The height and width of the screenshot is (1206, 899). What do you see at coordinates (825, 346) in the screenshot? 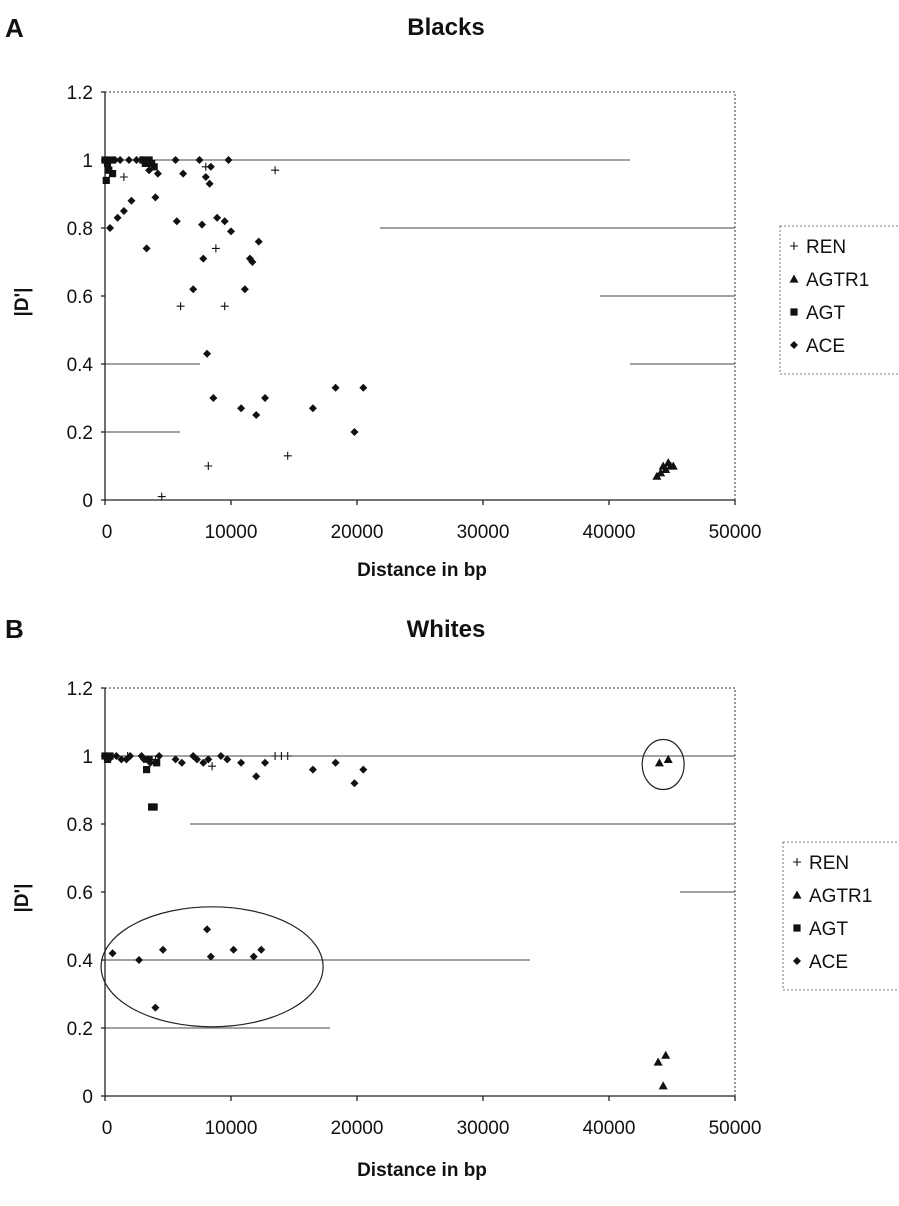
I see `legend-label-ace: ACE` at bounding box center [825, 346].